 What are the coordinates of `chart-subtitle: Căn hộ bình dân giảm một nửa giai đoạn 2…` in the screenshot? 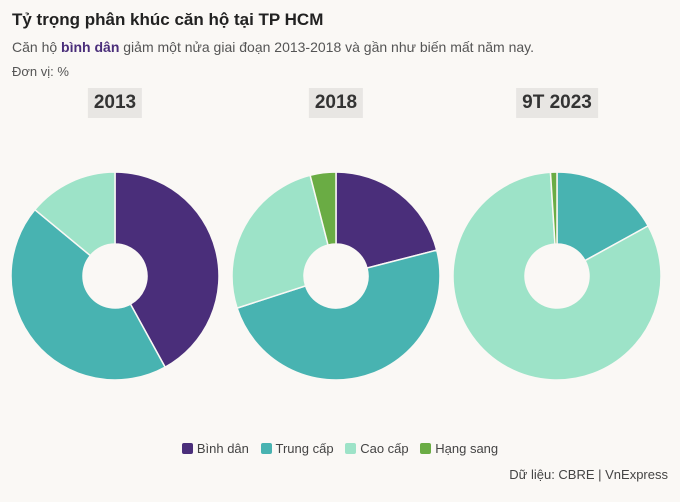 It's located at (273, 47).